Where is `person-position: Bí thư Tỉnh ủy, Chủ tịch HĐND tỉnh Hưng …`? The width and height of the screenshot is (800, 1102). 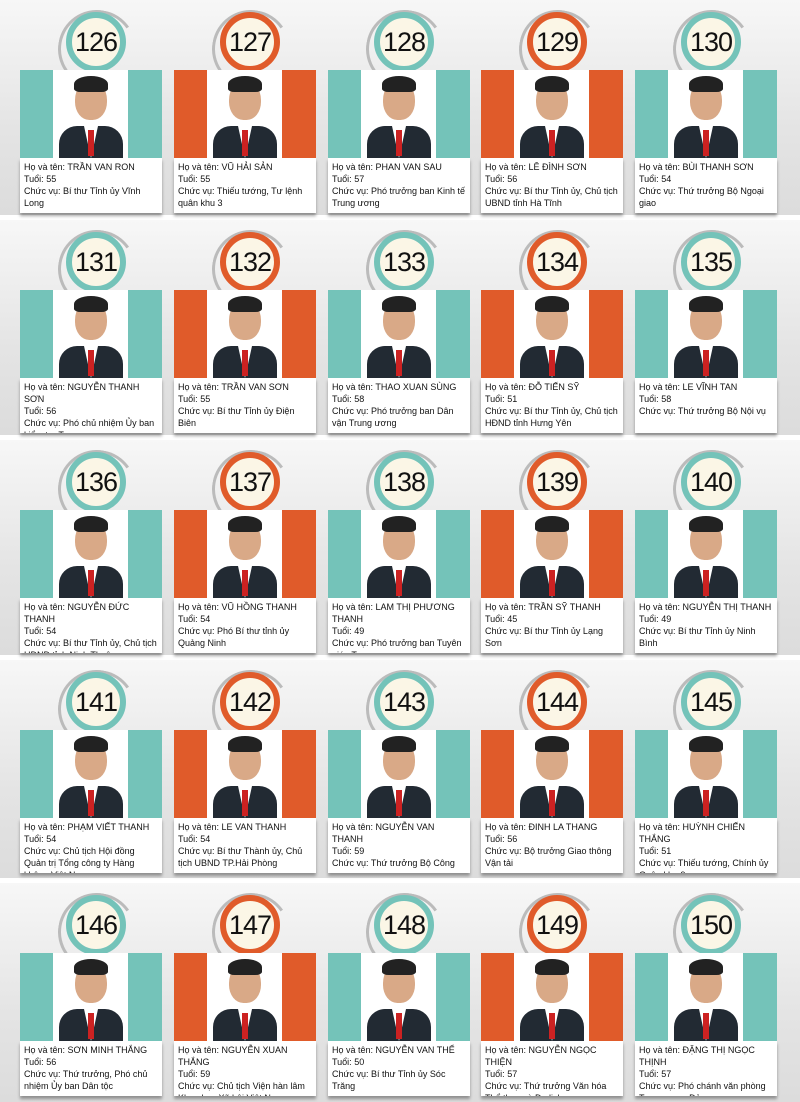
person-position: Bí thư Tỉnh ủy, Chủ tịch HĐND tỉnh Hưng … is located at coordinates (551, 417).